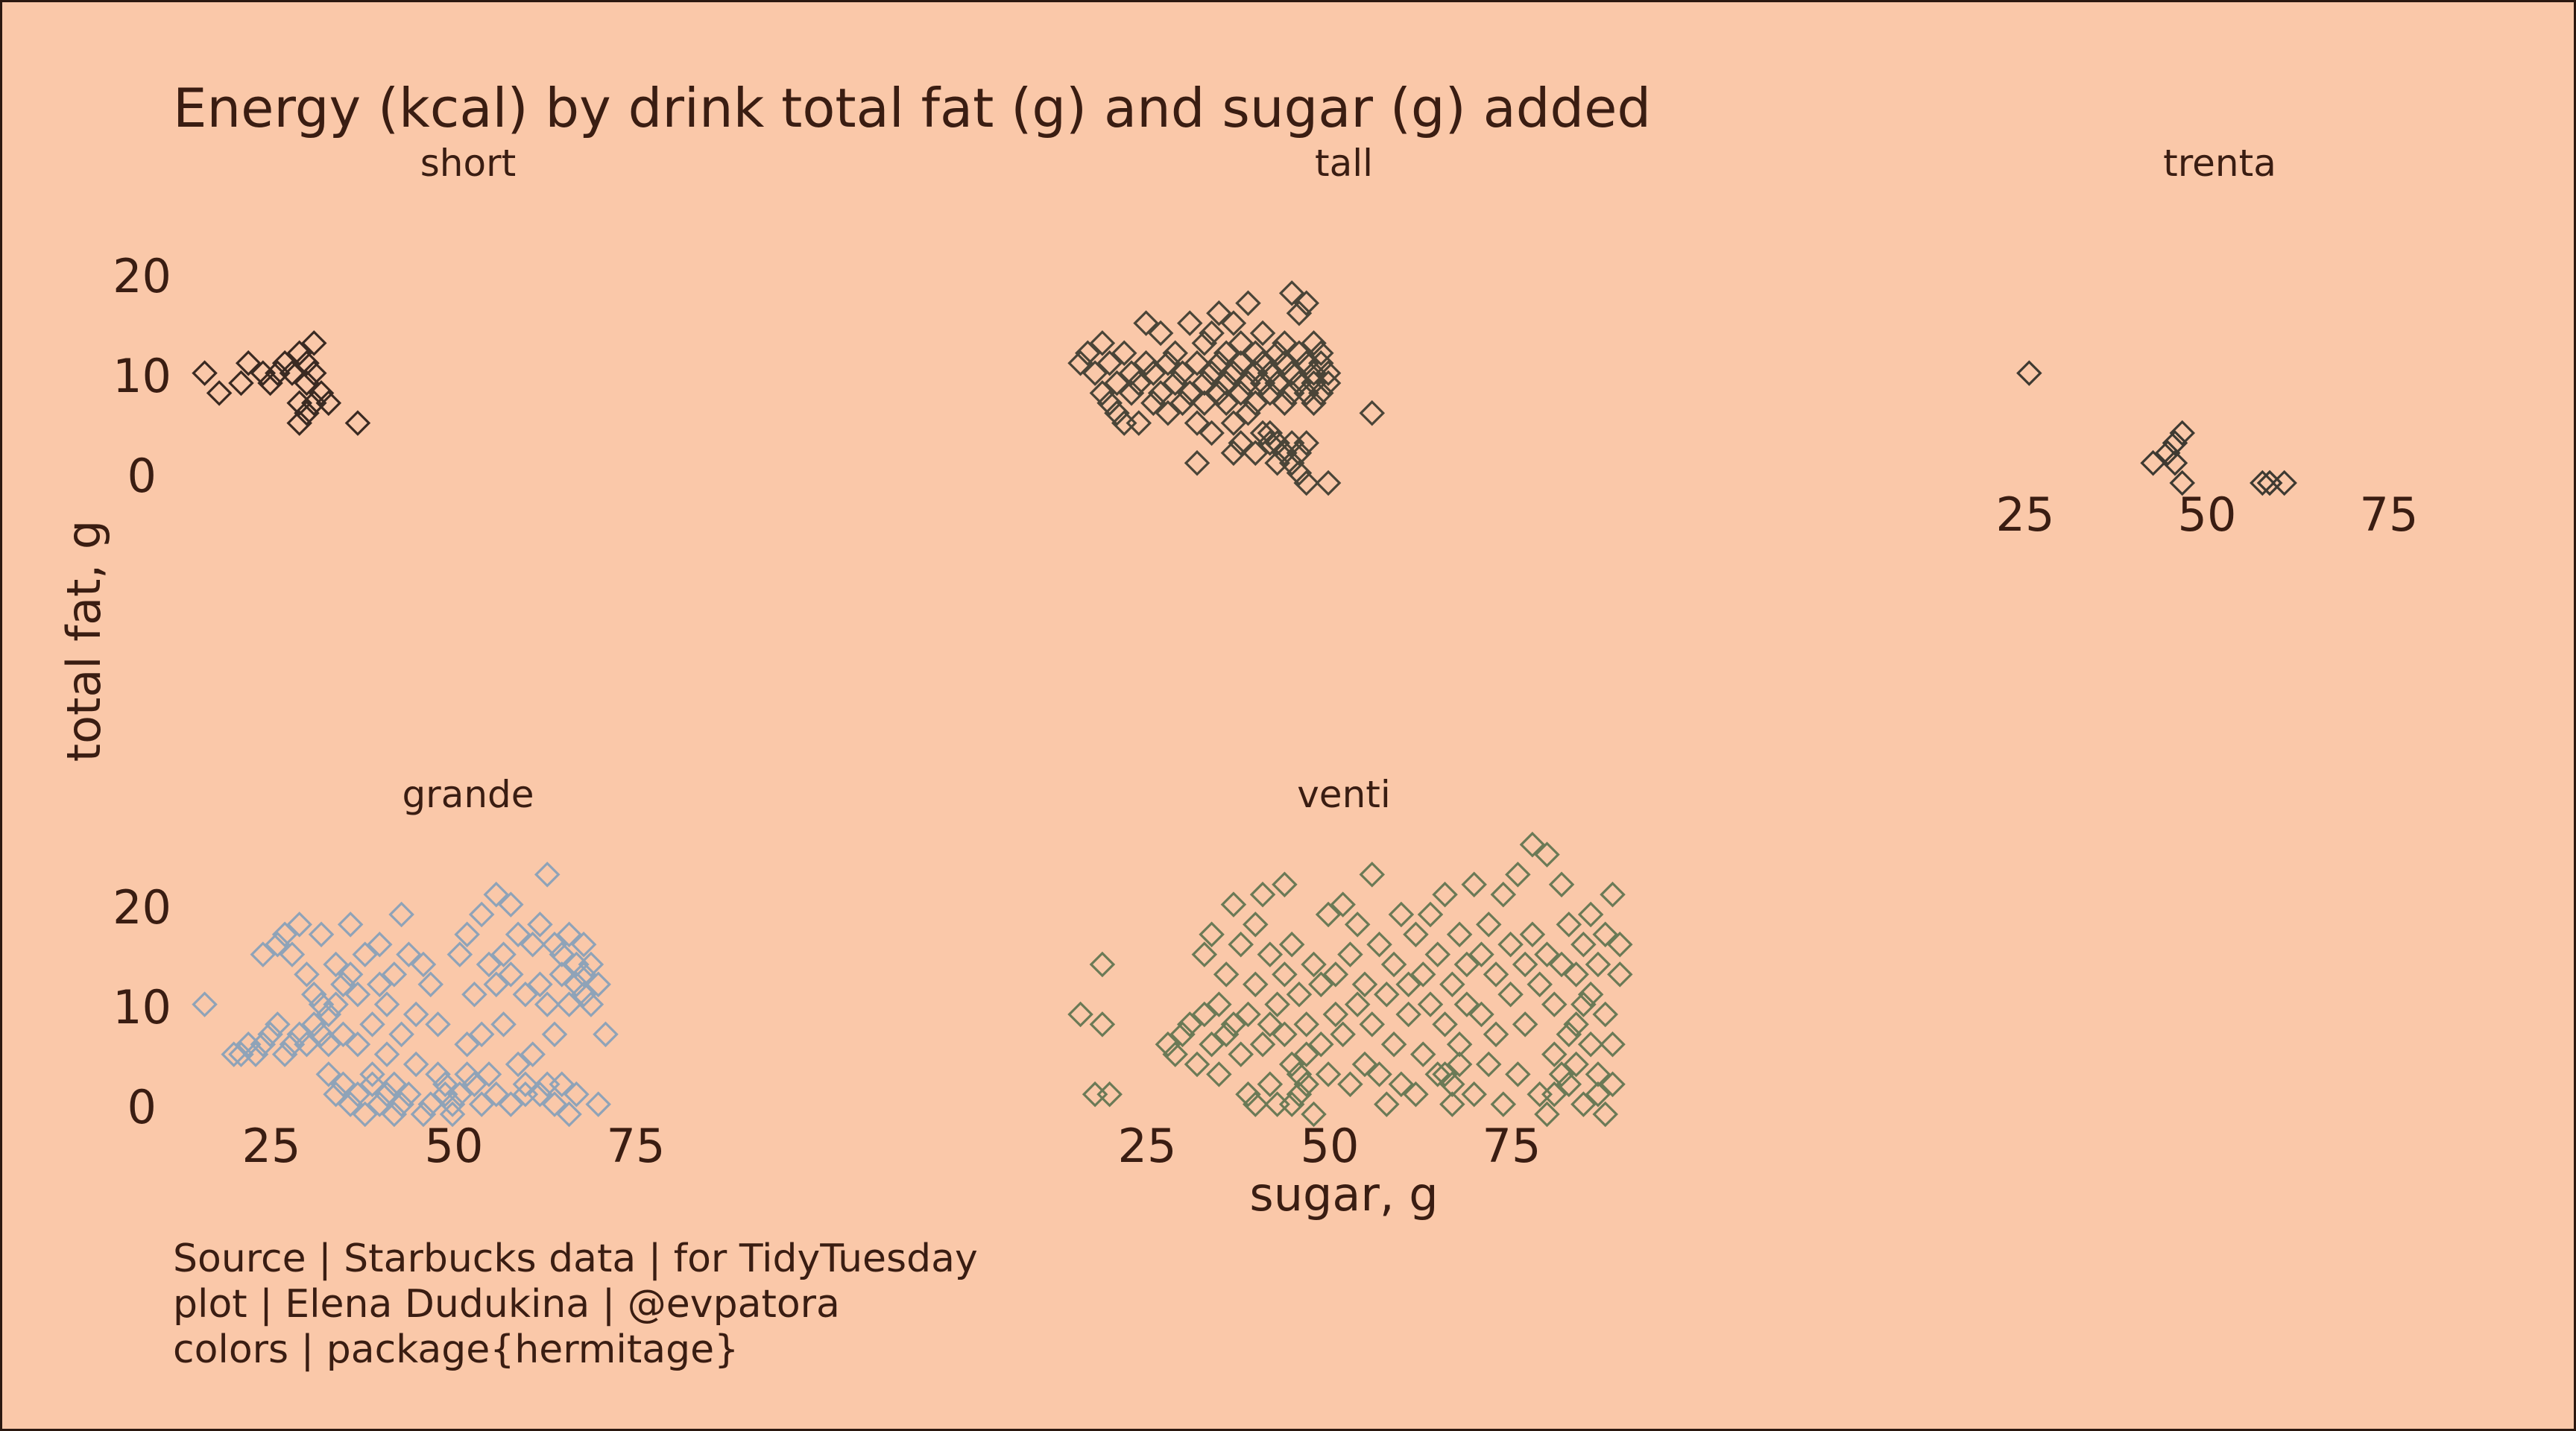 The image size is (2576, 1431). Describe the element at coordinates (142, 1007) in the screenshot. I see `y-tick-label-bottom-10: 10` at that location.